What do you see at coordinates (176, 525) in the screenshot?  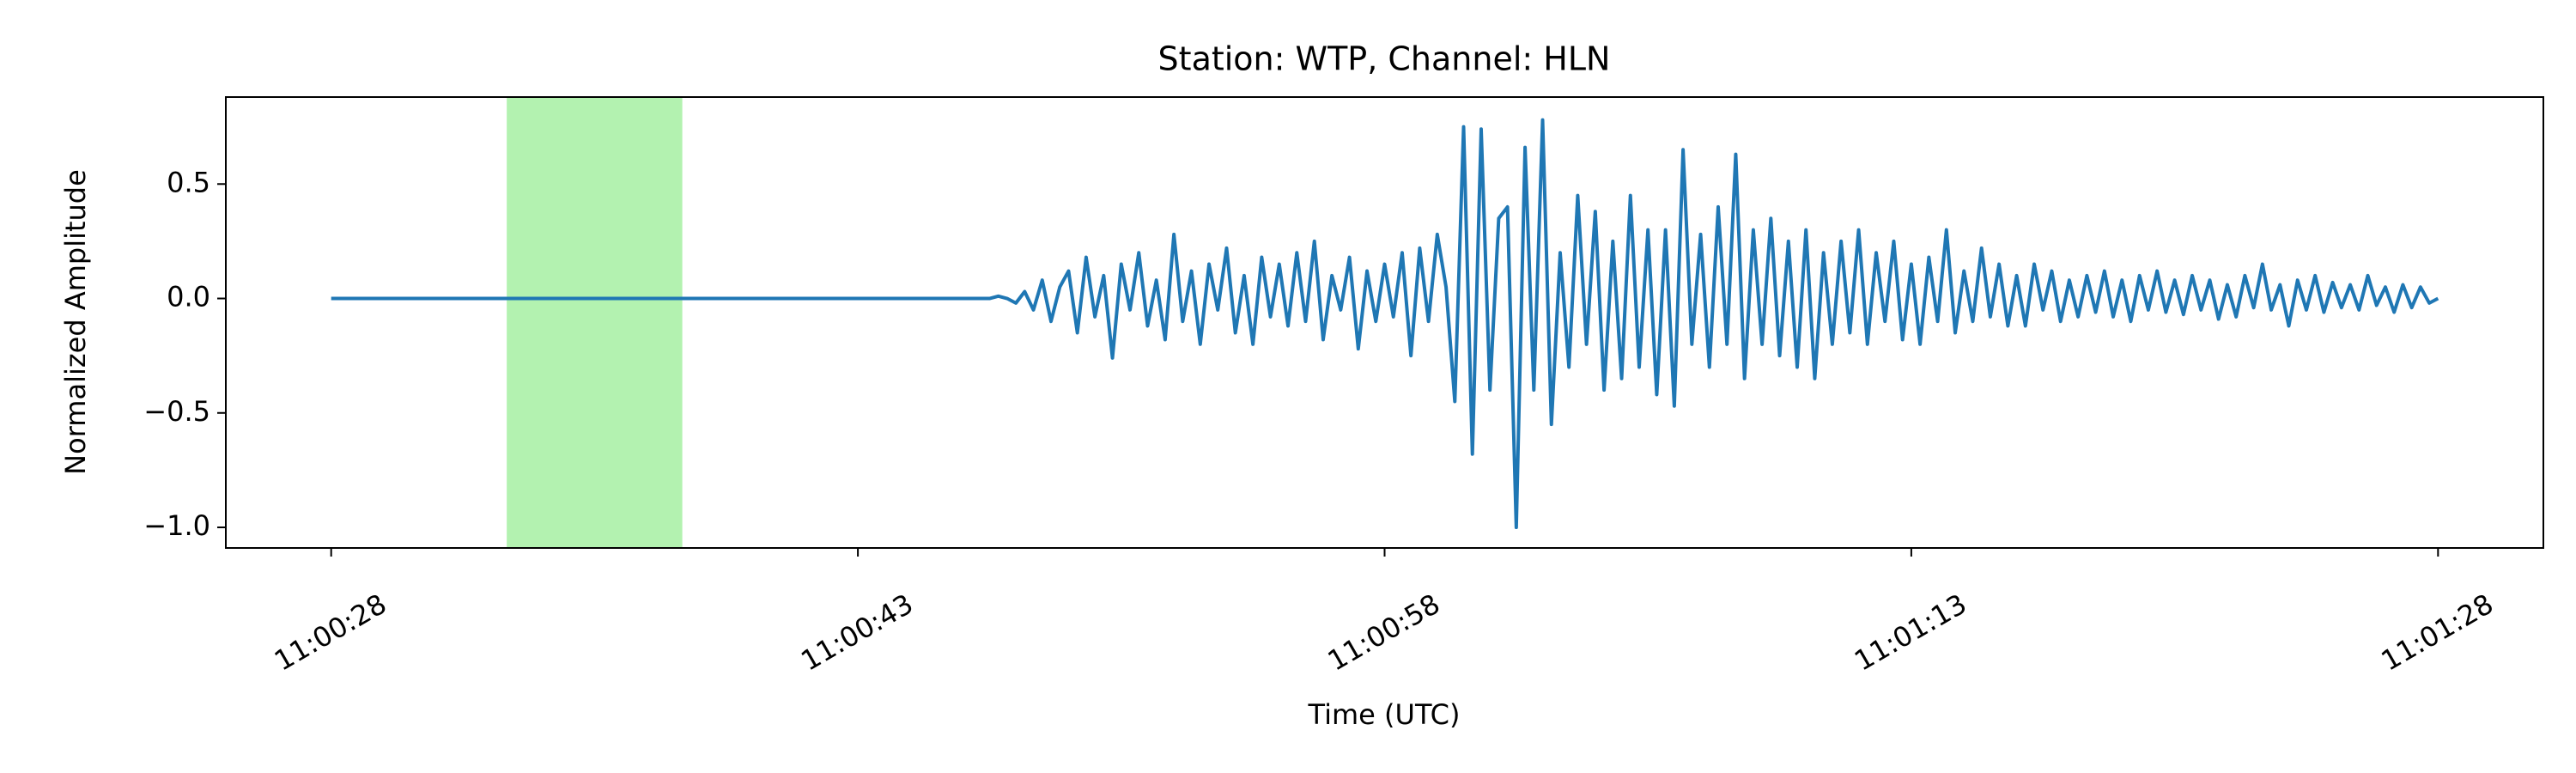 I see `y-tick-label: −1.0` at bounding box center [176, 525].